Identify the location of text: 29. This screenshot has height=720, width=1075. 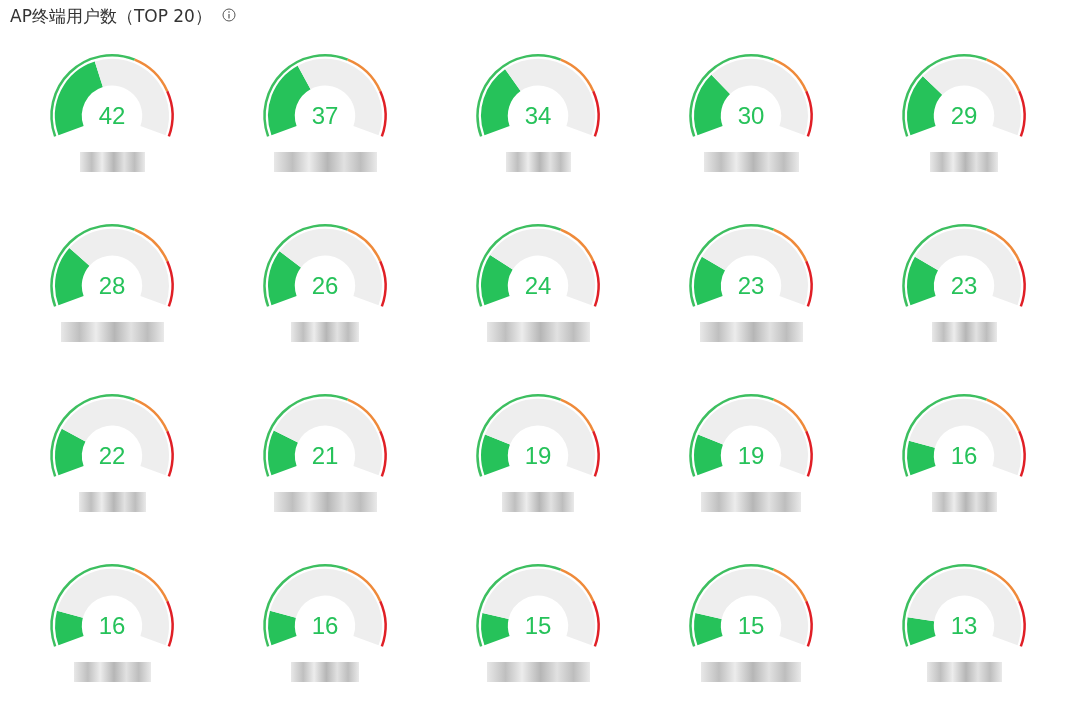
(964, 116).